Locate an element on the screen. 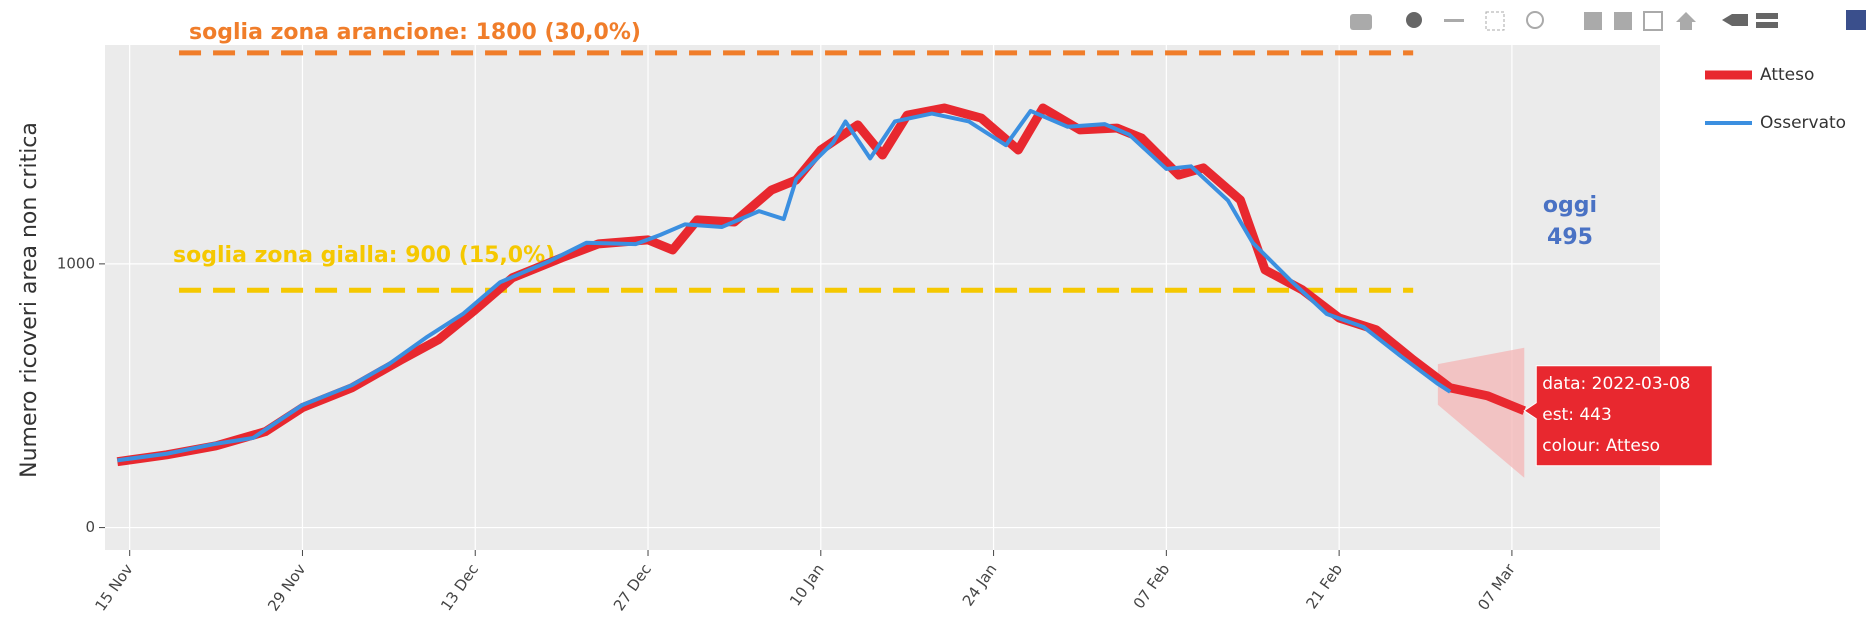 The height and width of the screenshot is (640, 1872). x-tick-label: 27 Dec is located at coordinates (632, 588).